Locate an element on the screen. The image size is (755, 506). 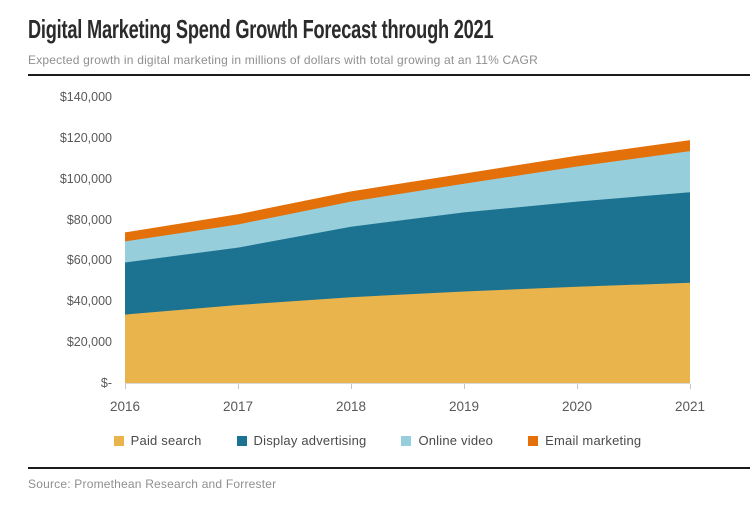
legend-label: Online video is located at coordinates (456, 440).